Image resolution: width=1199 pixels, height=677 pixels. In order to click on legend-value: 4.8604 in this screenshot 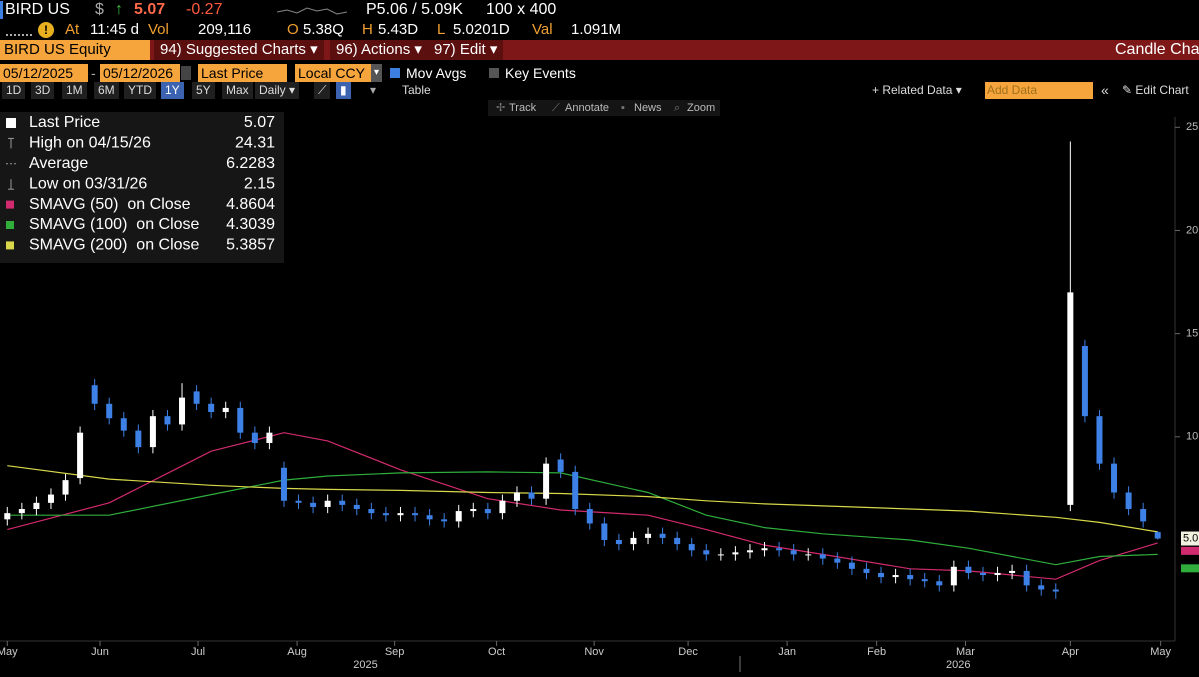, I will do `click(250, 204)`.